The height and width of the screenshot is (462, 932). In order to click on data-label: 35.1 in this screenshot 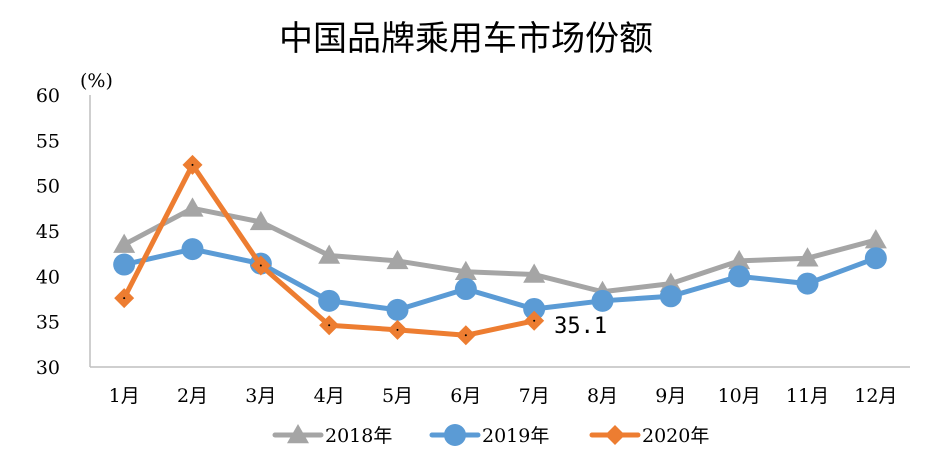, I will do `click(580, 326)`.